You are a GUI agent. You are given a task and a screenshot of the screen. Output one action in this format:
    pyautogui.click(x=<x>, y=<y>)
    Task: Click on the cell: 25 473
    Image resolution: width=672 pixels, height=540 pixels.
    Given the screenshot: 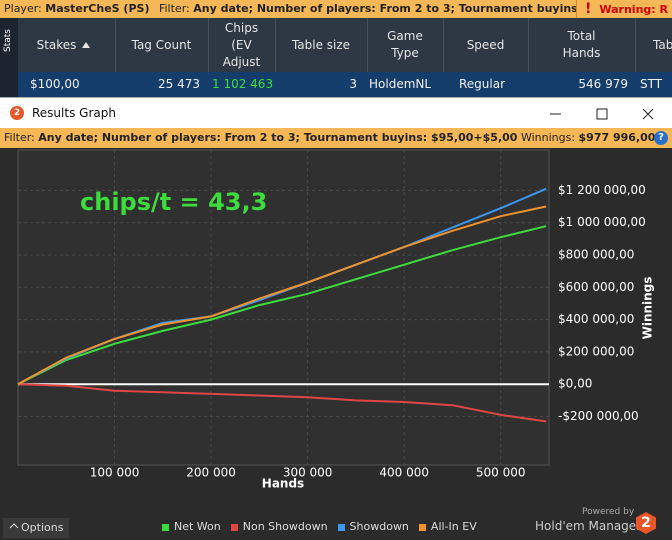 What is the action you would take?
    pyautogui.click(x=179, y=84)
    